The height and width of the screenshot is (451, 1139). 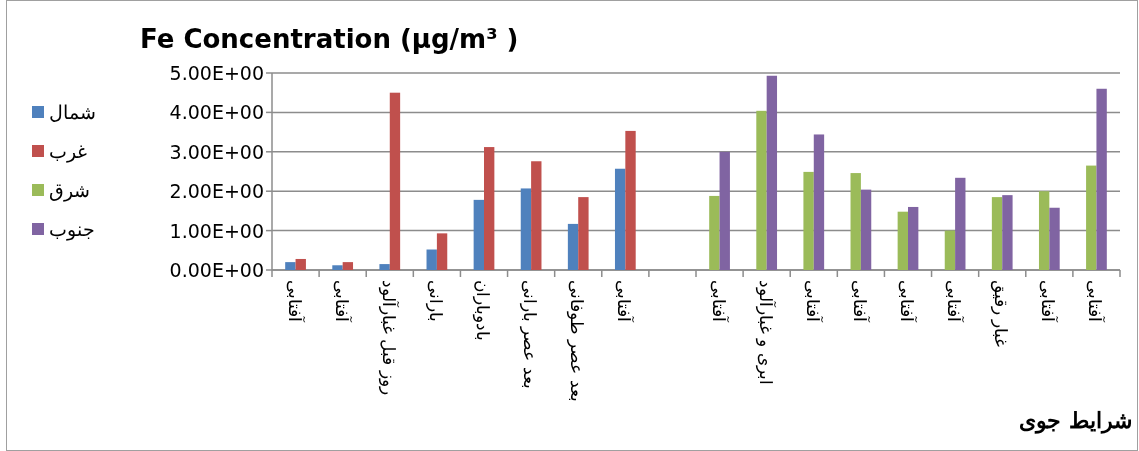 What do you see at coordinates (329, 39) in the screenshot?
I see `chart-title: Fe Concentration (µg/m³ )` at bounding box center [329, 39].